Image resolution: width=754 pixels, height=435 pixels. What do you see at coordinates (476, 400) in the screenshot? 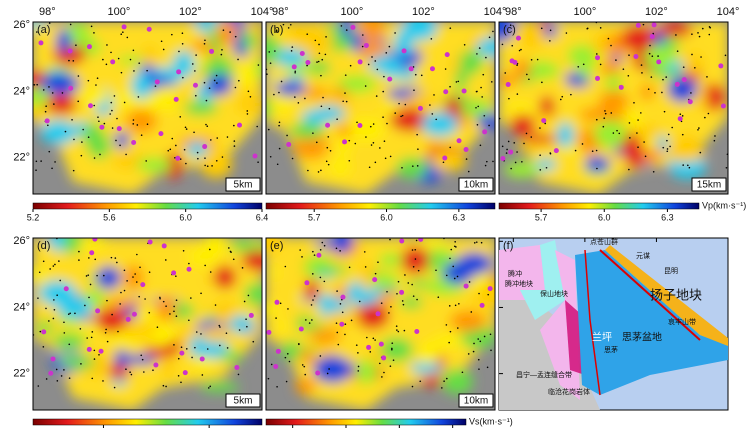
I see `depth-box` at bounding box center [476, 400].